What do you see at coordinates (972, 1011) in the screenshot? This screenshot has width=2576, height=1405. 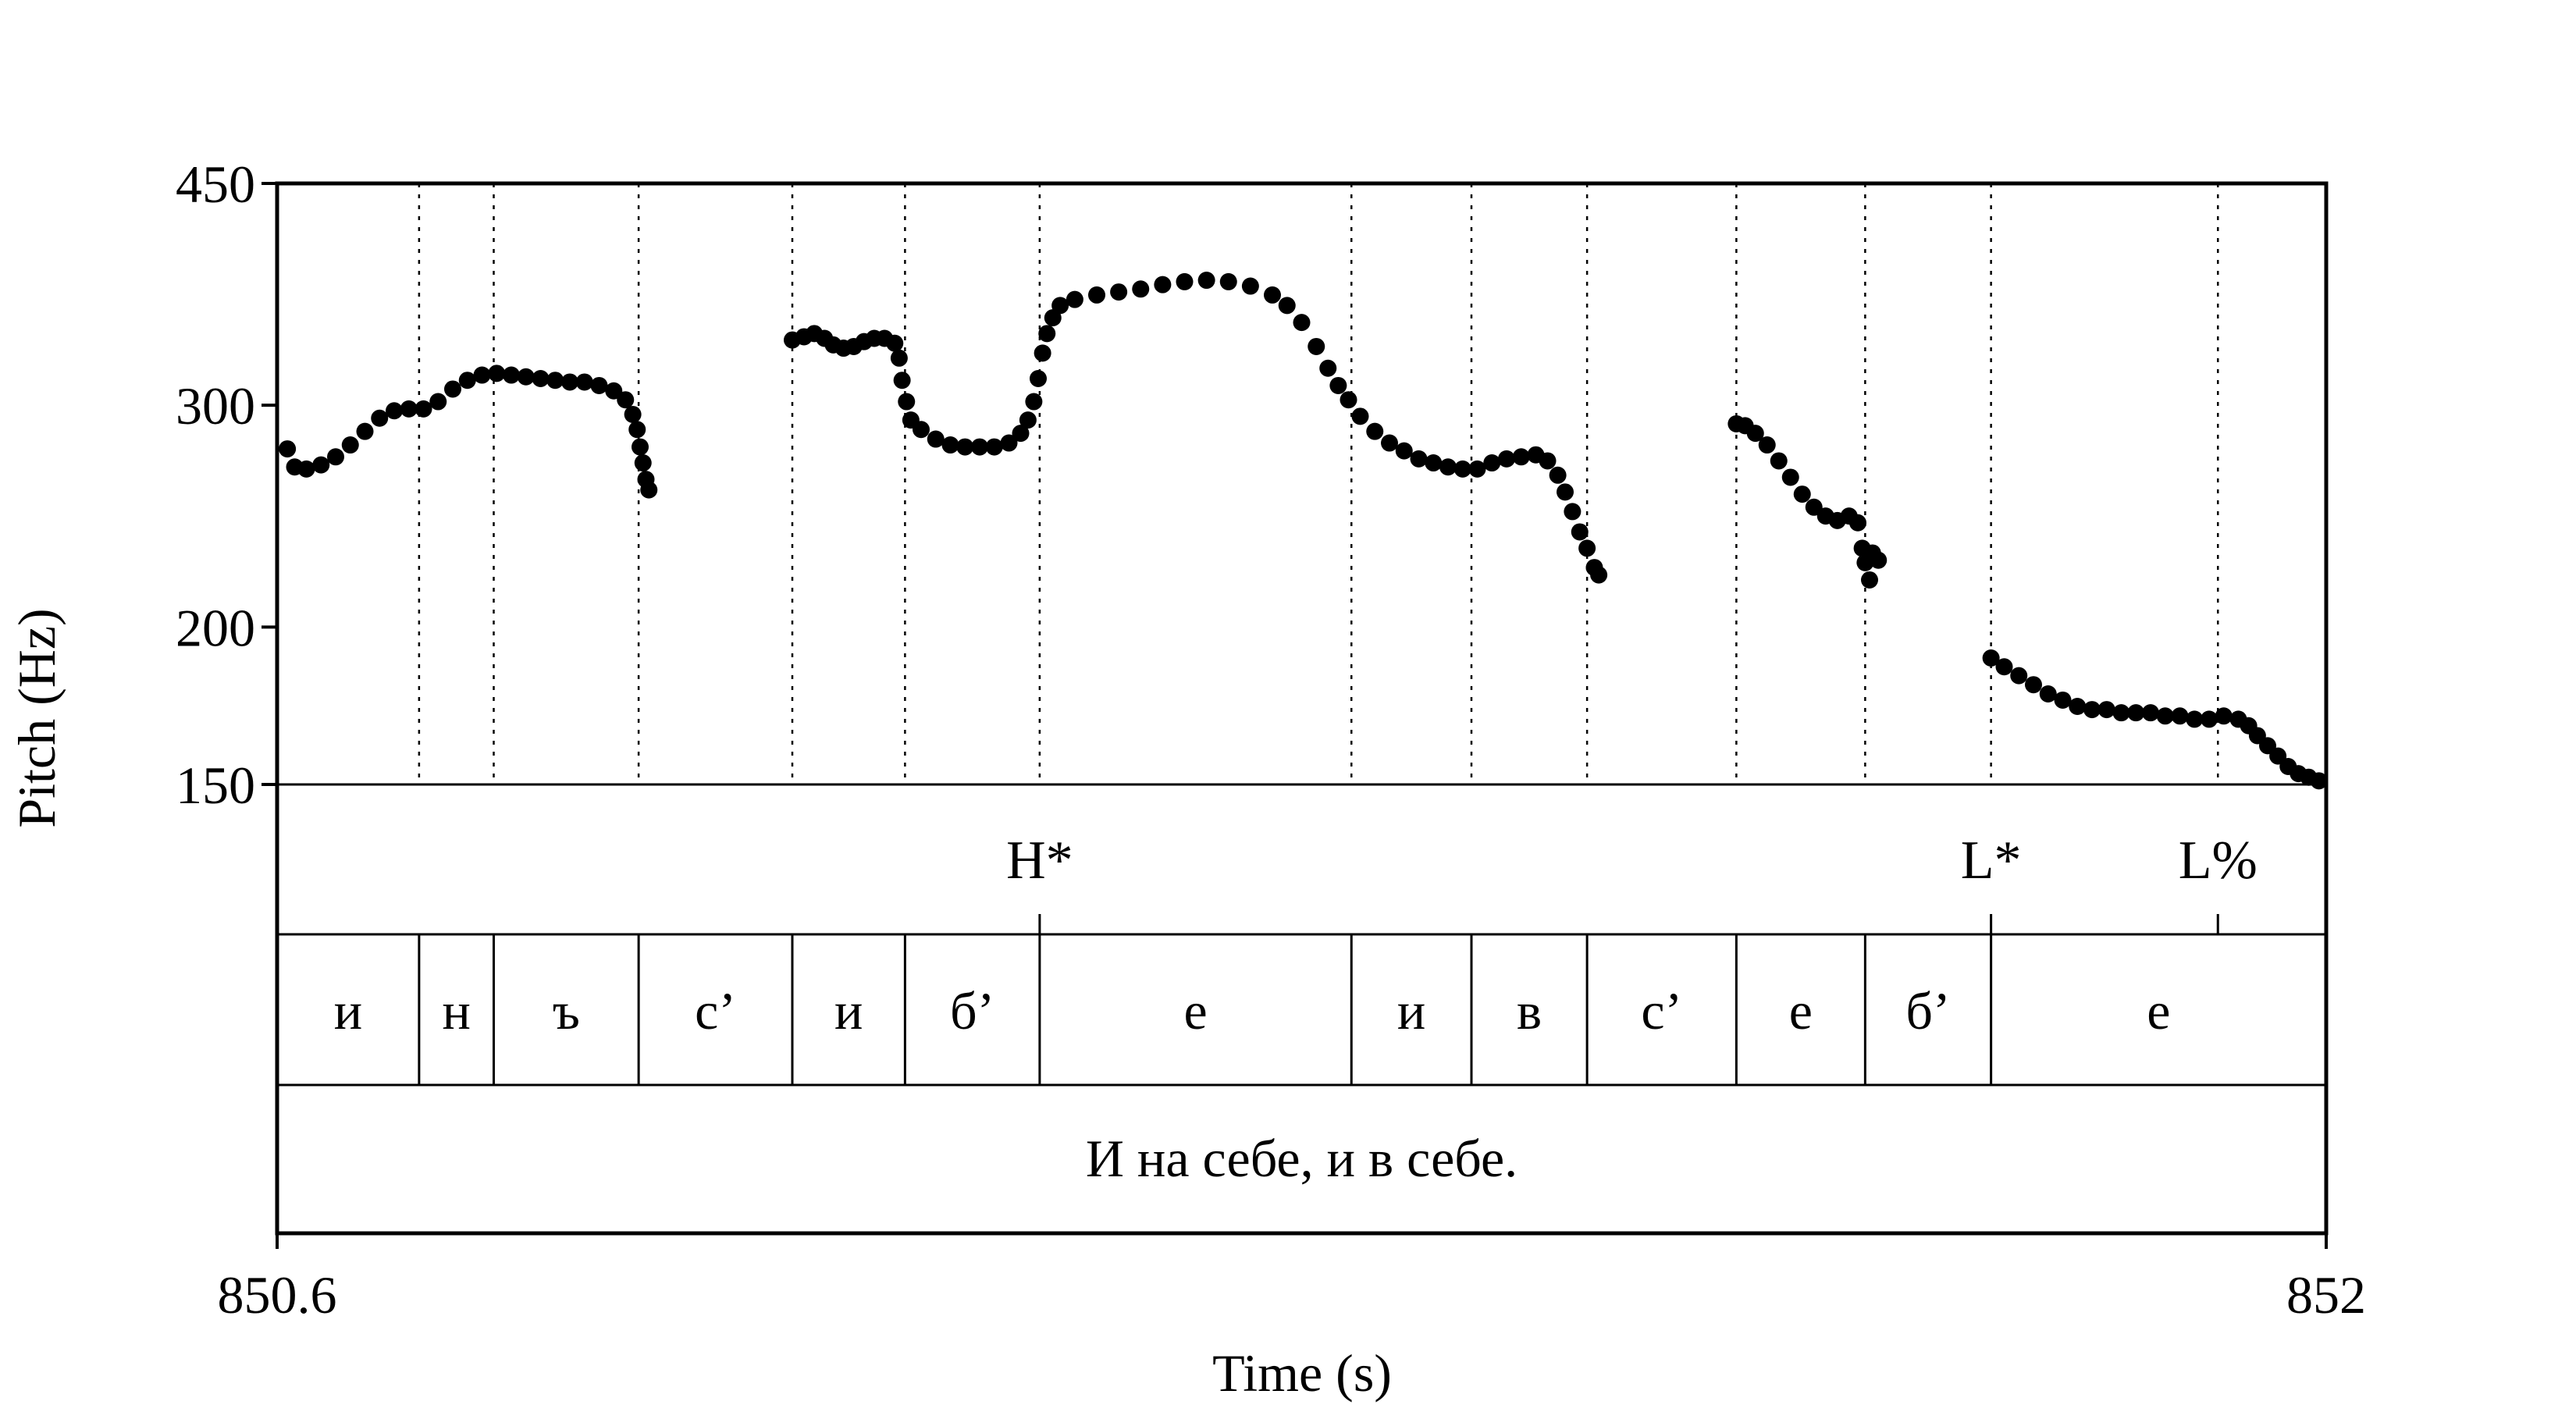 I see `segment-label: б’` at bounding box center [972, 1011].